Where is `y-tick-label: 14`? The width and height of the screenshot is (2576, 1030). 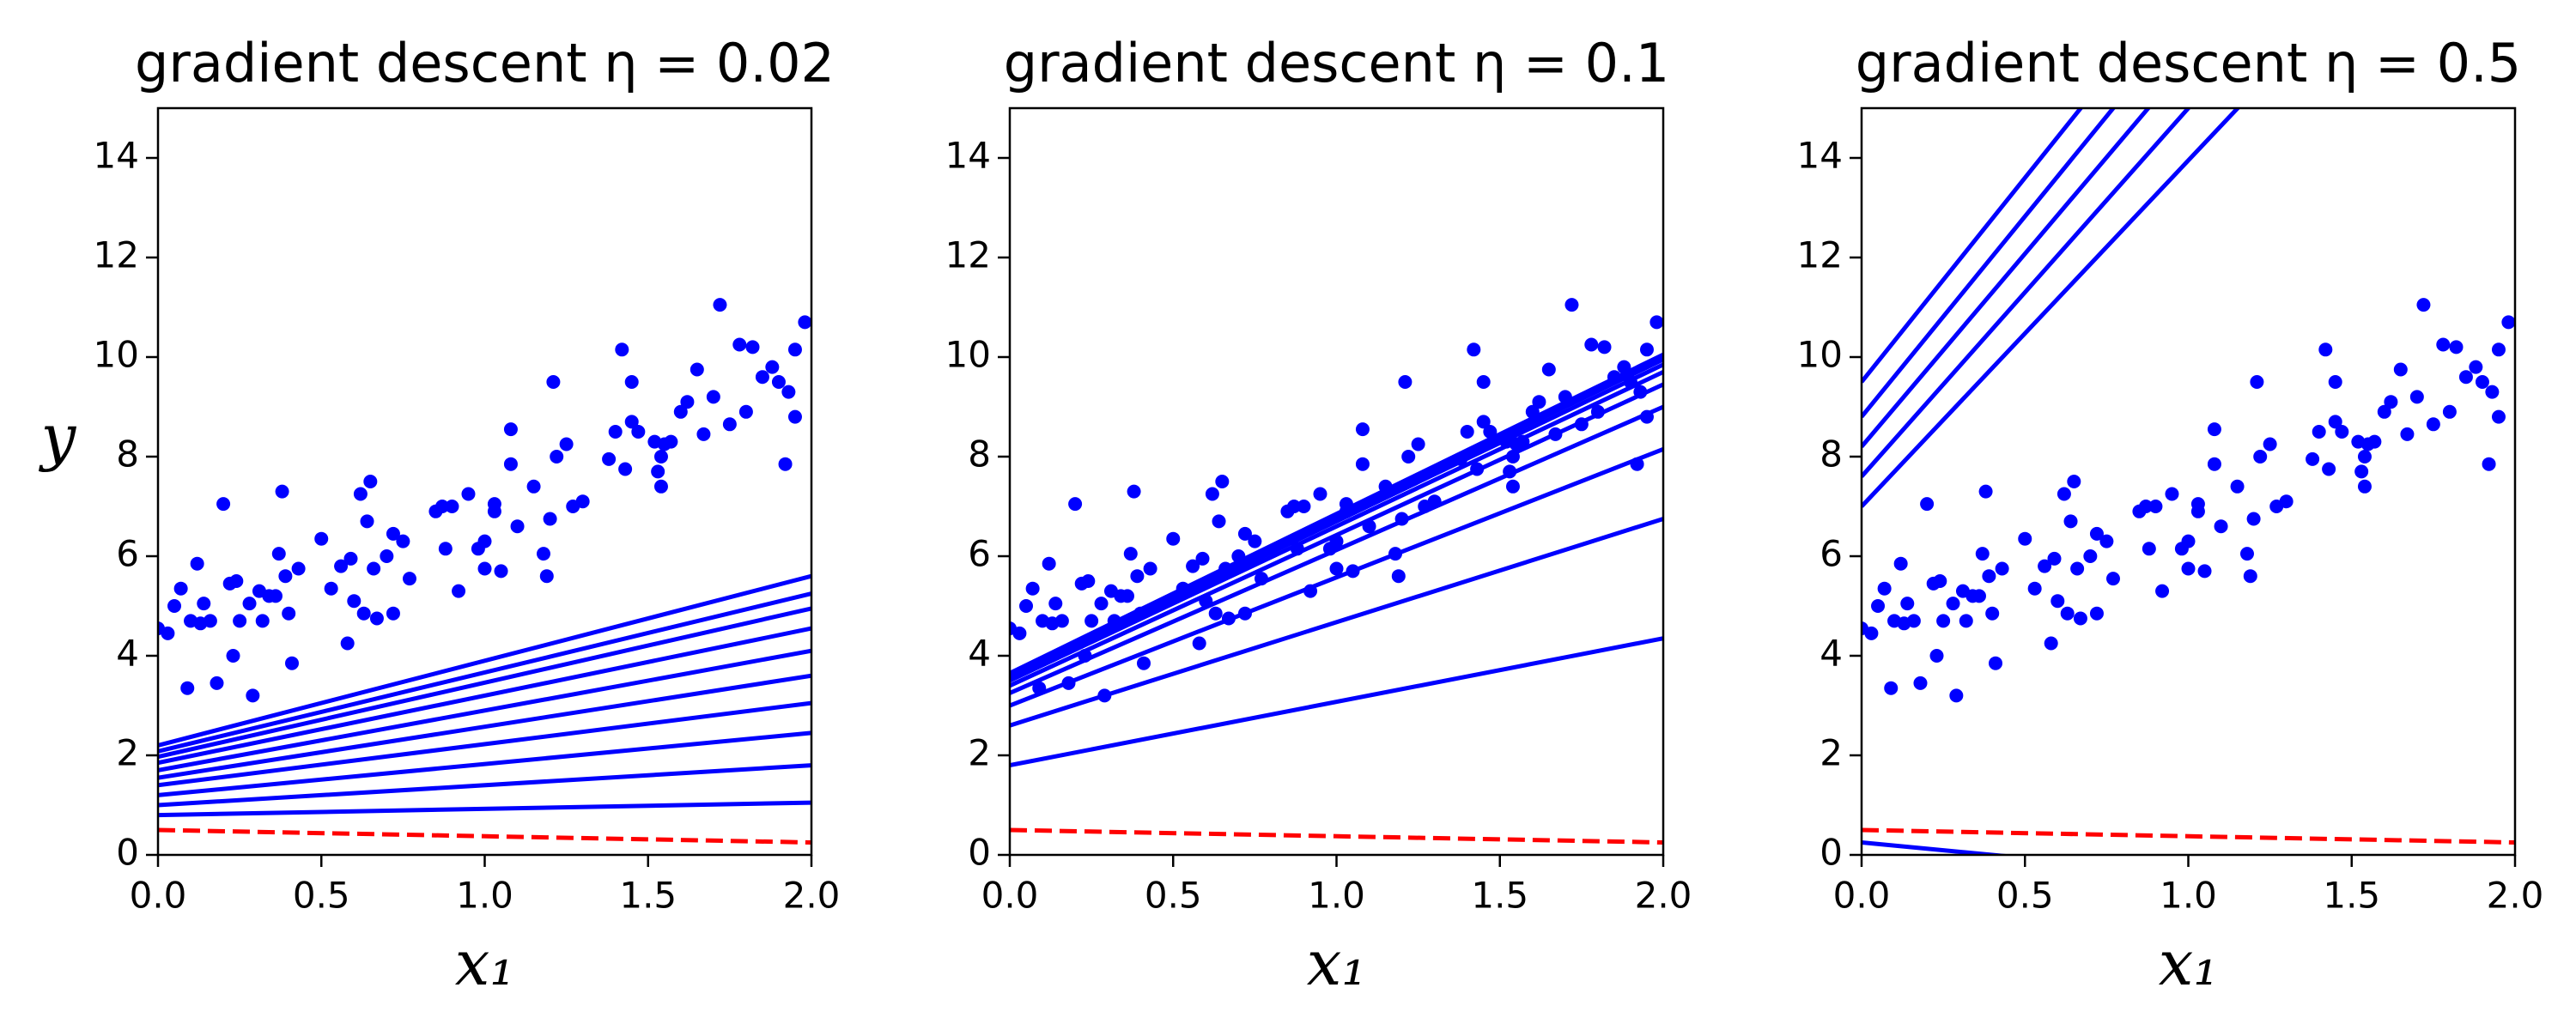
y-tick-label: 14 is located at coordinates (117, 156).